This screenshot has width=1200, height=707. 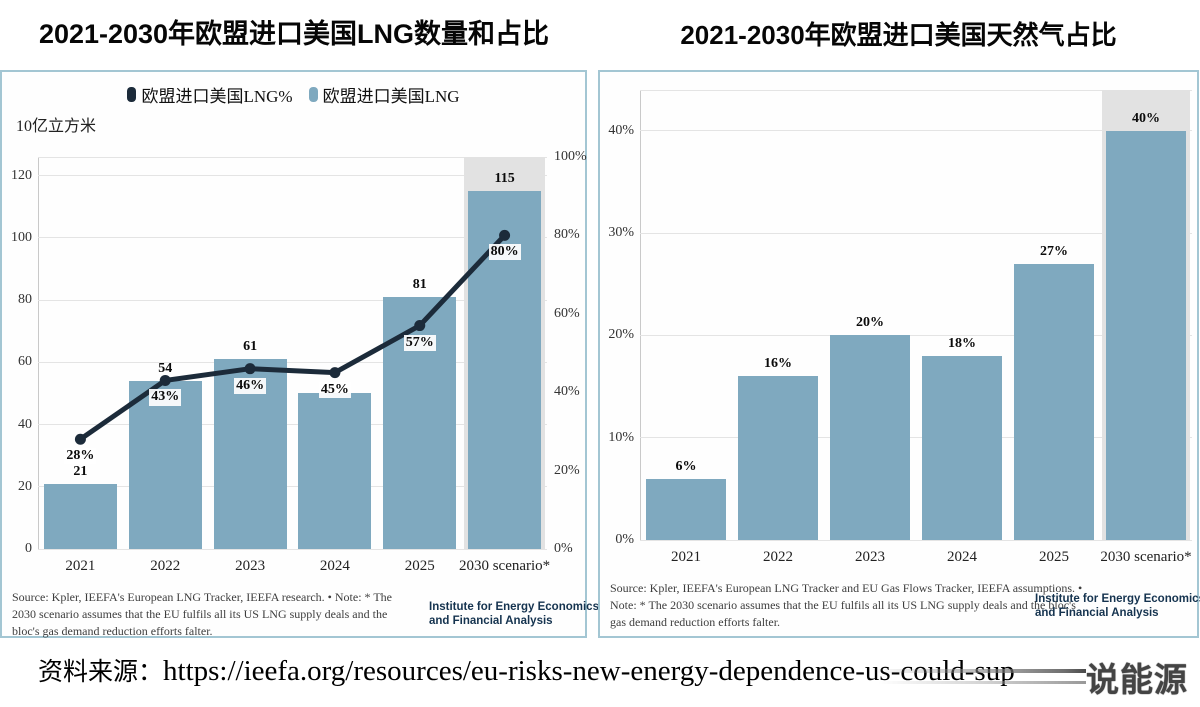 I want to click on bar-value-label: 18%, so click(x=962, y=343).